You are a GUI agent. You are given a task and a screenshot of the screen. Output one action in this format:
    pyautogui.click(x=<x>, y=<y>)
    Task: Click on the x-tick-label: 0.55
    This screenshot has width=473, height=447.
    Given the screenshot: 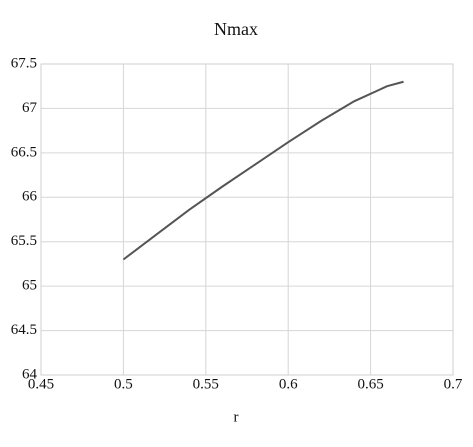 What is the action you would take?
    pyautogui.click(x=206, y=384)
    